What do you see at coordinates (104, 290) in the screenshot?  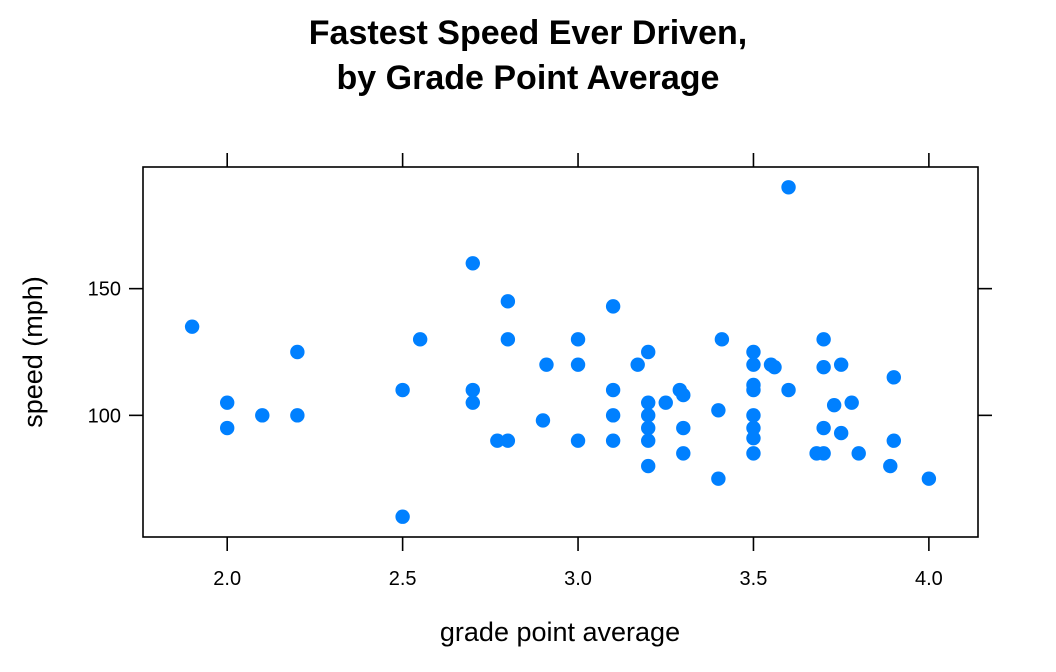 I see `y-tick-label: 150` at bounding box center [104, 290].